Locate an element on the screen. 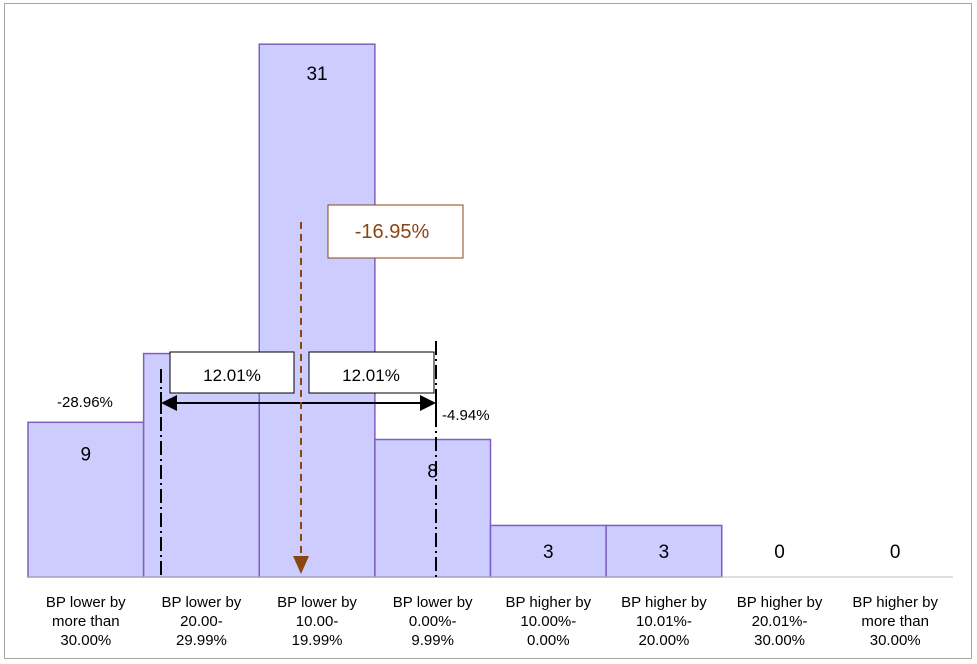 The width and height of the screenshot is (977, 664). x-tick-label-line: 20.00- is located at coordinates (201, 621).